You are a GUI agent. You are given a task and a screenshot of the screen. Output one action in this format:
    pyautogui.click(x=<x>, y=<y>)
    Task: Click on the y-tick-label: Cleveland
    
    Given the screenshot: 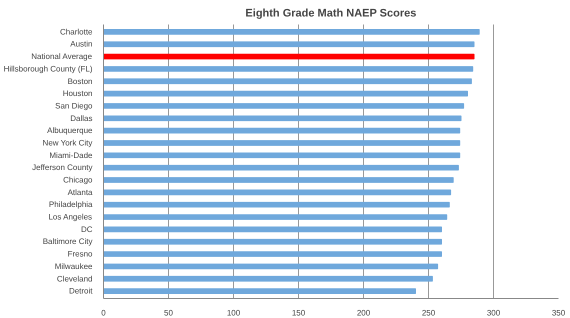 What is the action you would take?
    pyautogui.click(x=74, y=279)
    